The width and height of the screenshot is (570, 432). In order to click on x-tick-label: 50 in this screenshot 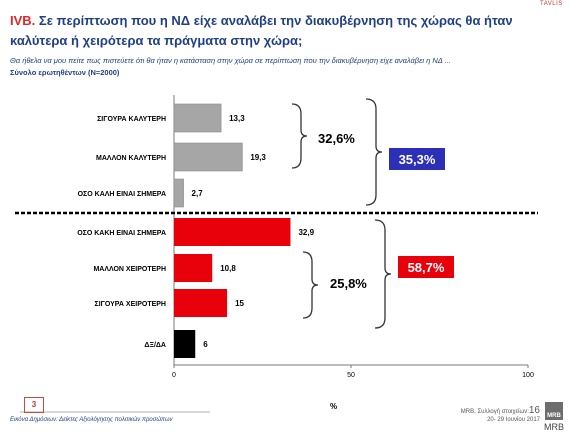, I will do `click(351, 375)`.